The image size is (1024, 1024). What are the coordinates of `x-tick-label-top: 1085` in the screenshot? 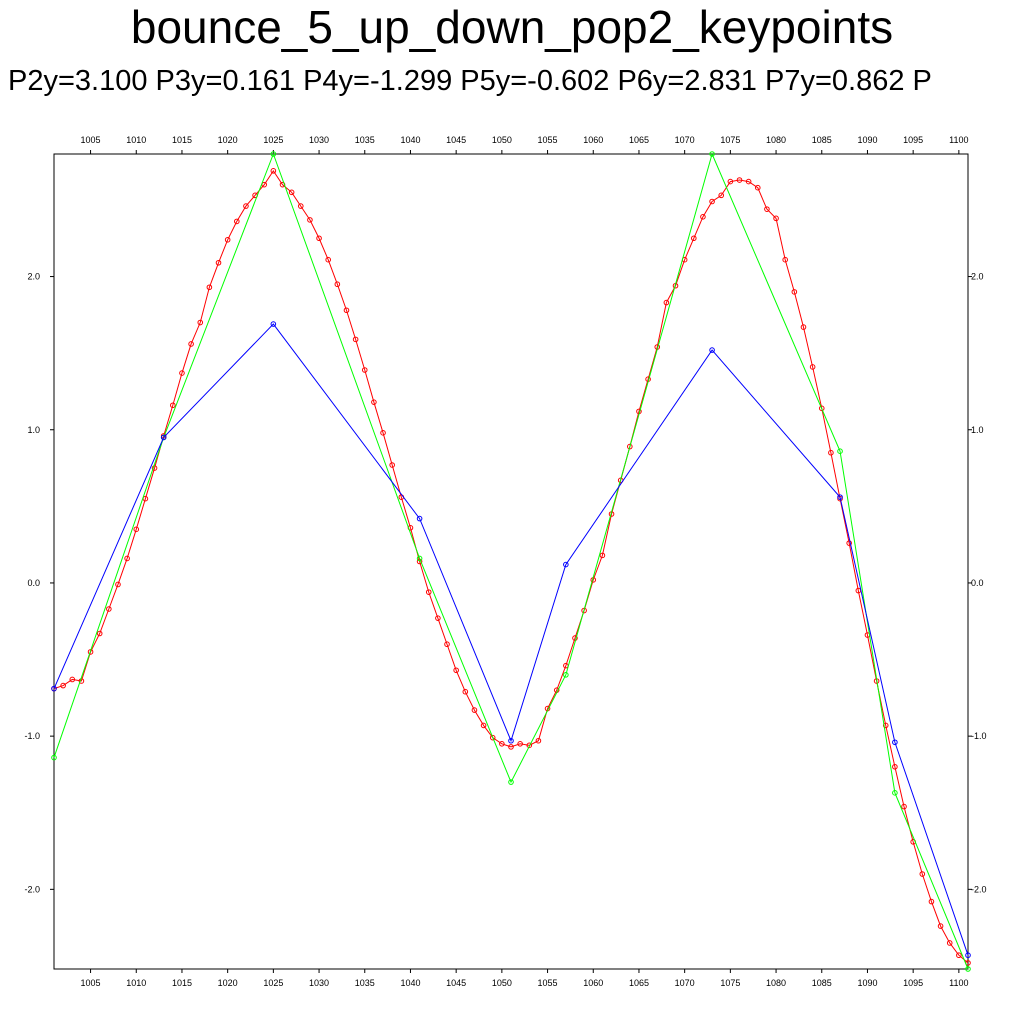 It's located at (822, 140).